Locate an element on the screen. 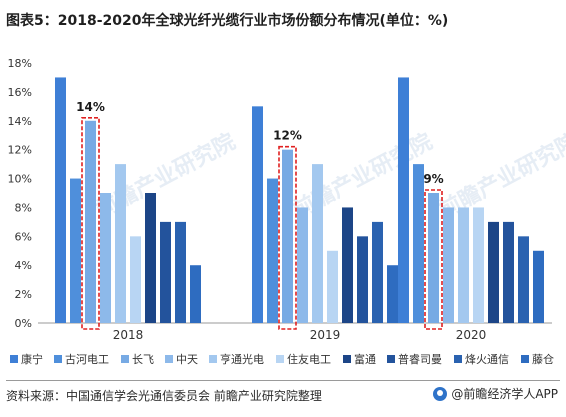 The image size is (566, 417). x-tick-label: 2019 is located at coordinates (325, 335).